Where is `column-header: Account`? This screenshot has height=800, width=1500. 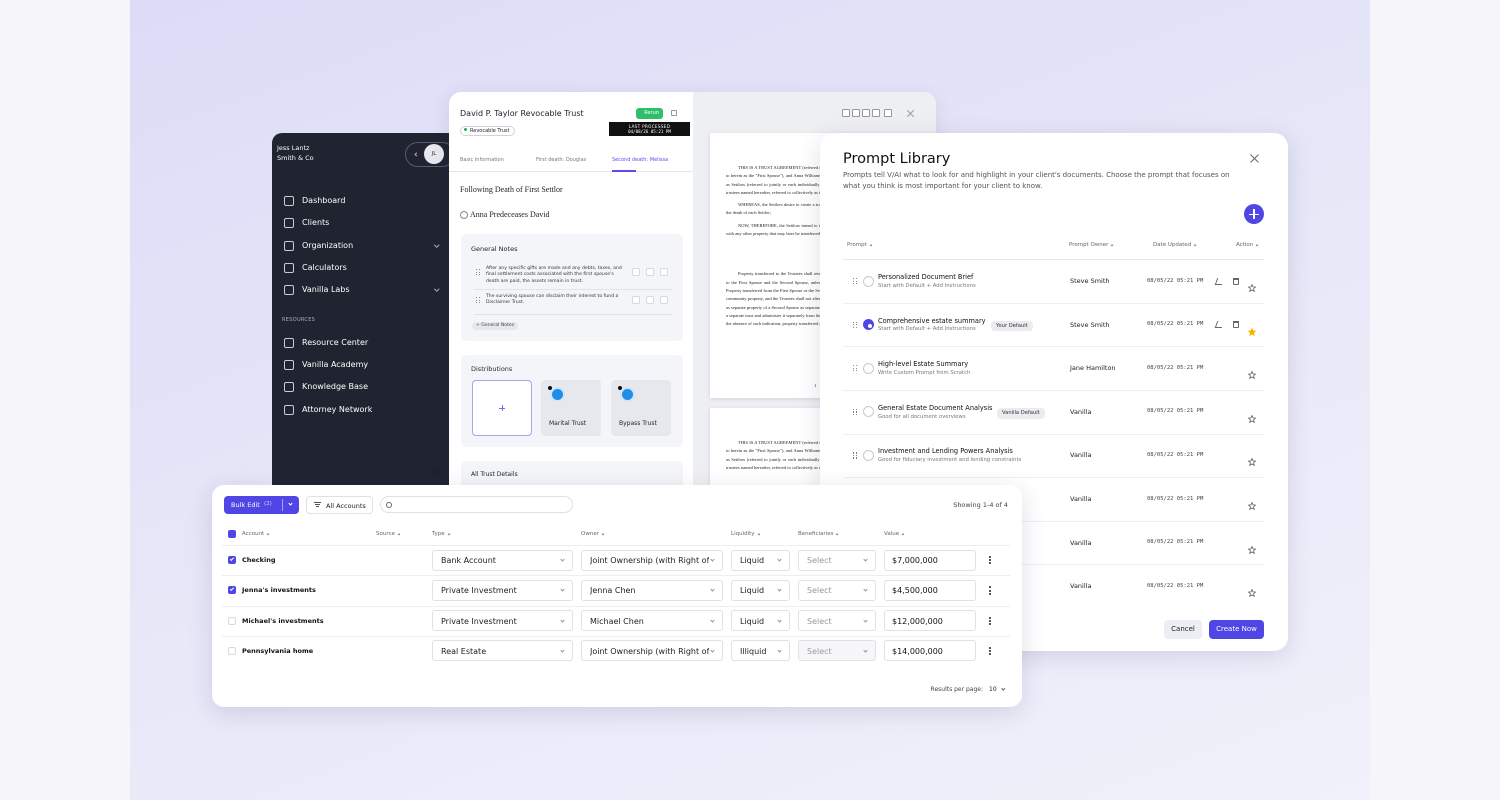 column-header: Account is located at coordinates (253, 534).